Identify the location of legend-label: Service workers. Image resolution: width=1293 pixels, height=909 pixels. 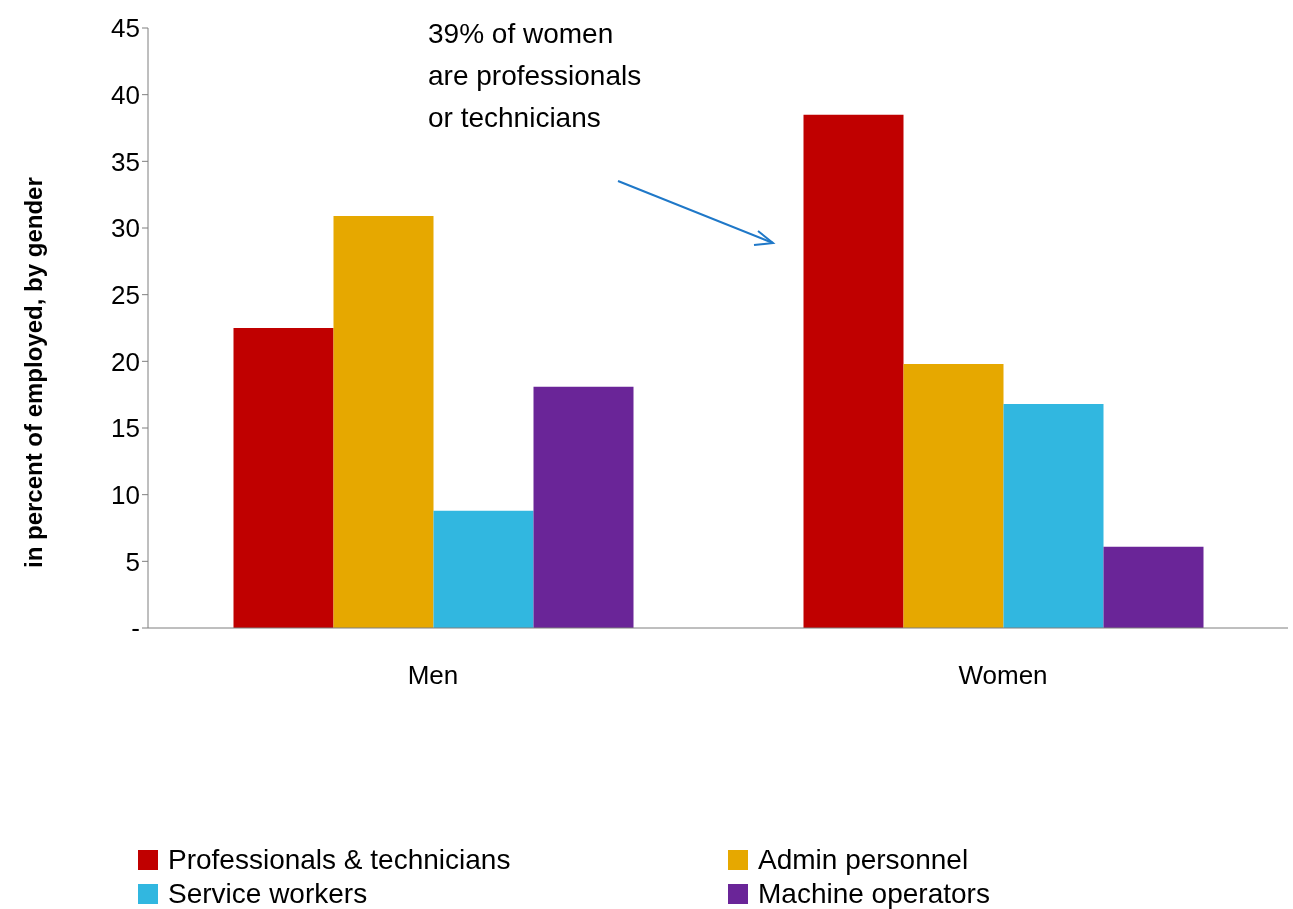
(268, 893).